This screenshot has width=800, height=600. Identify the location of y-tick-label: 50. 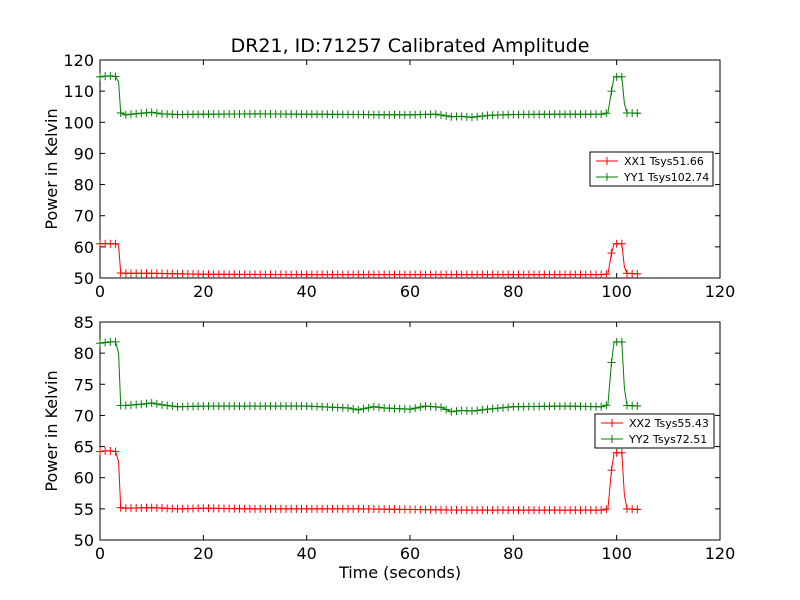
(84, 278).